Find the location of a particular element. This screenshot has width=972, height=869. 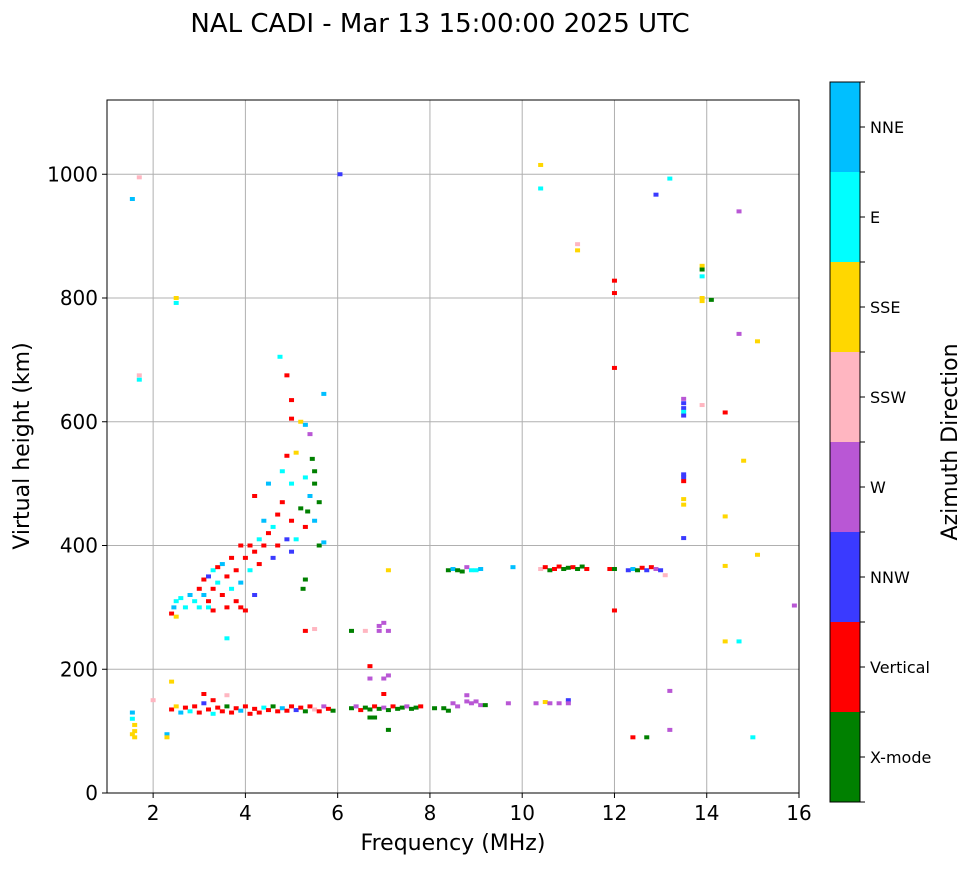

x-tick-label: 16 is located at coordinates (798, 813).